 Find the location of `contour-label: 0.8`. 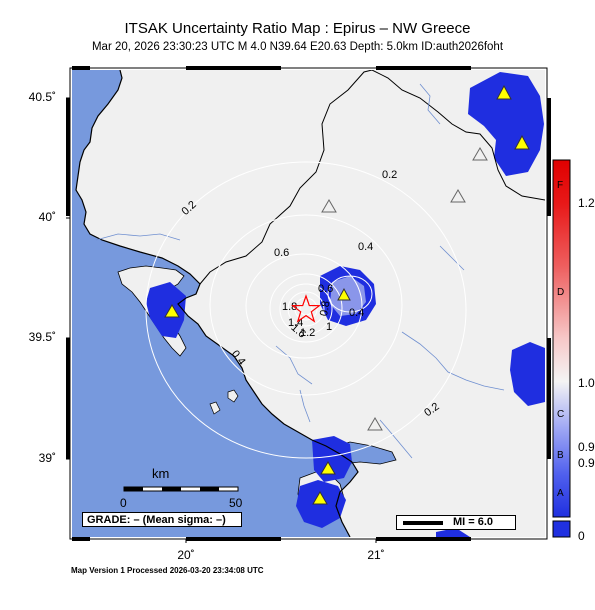

contour-label: 0.8 is located at coordinates (325, 308).